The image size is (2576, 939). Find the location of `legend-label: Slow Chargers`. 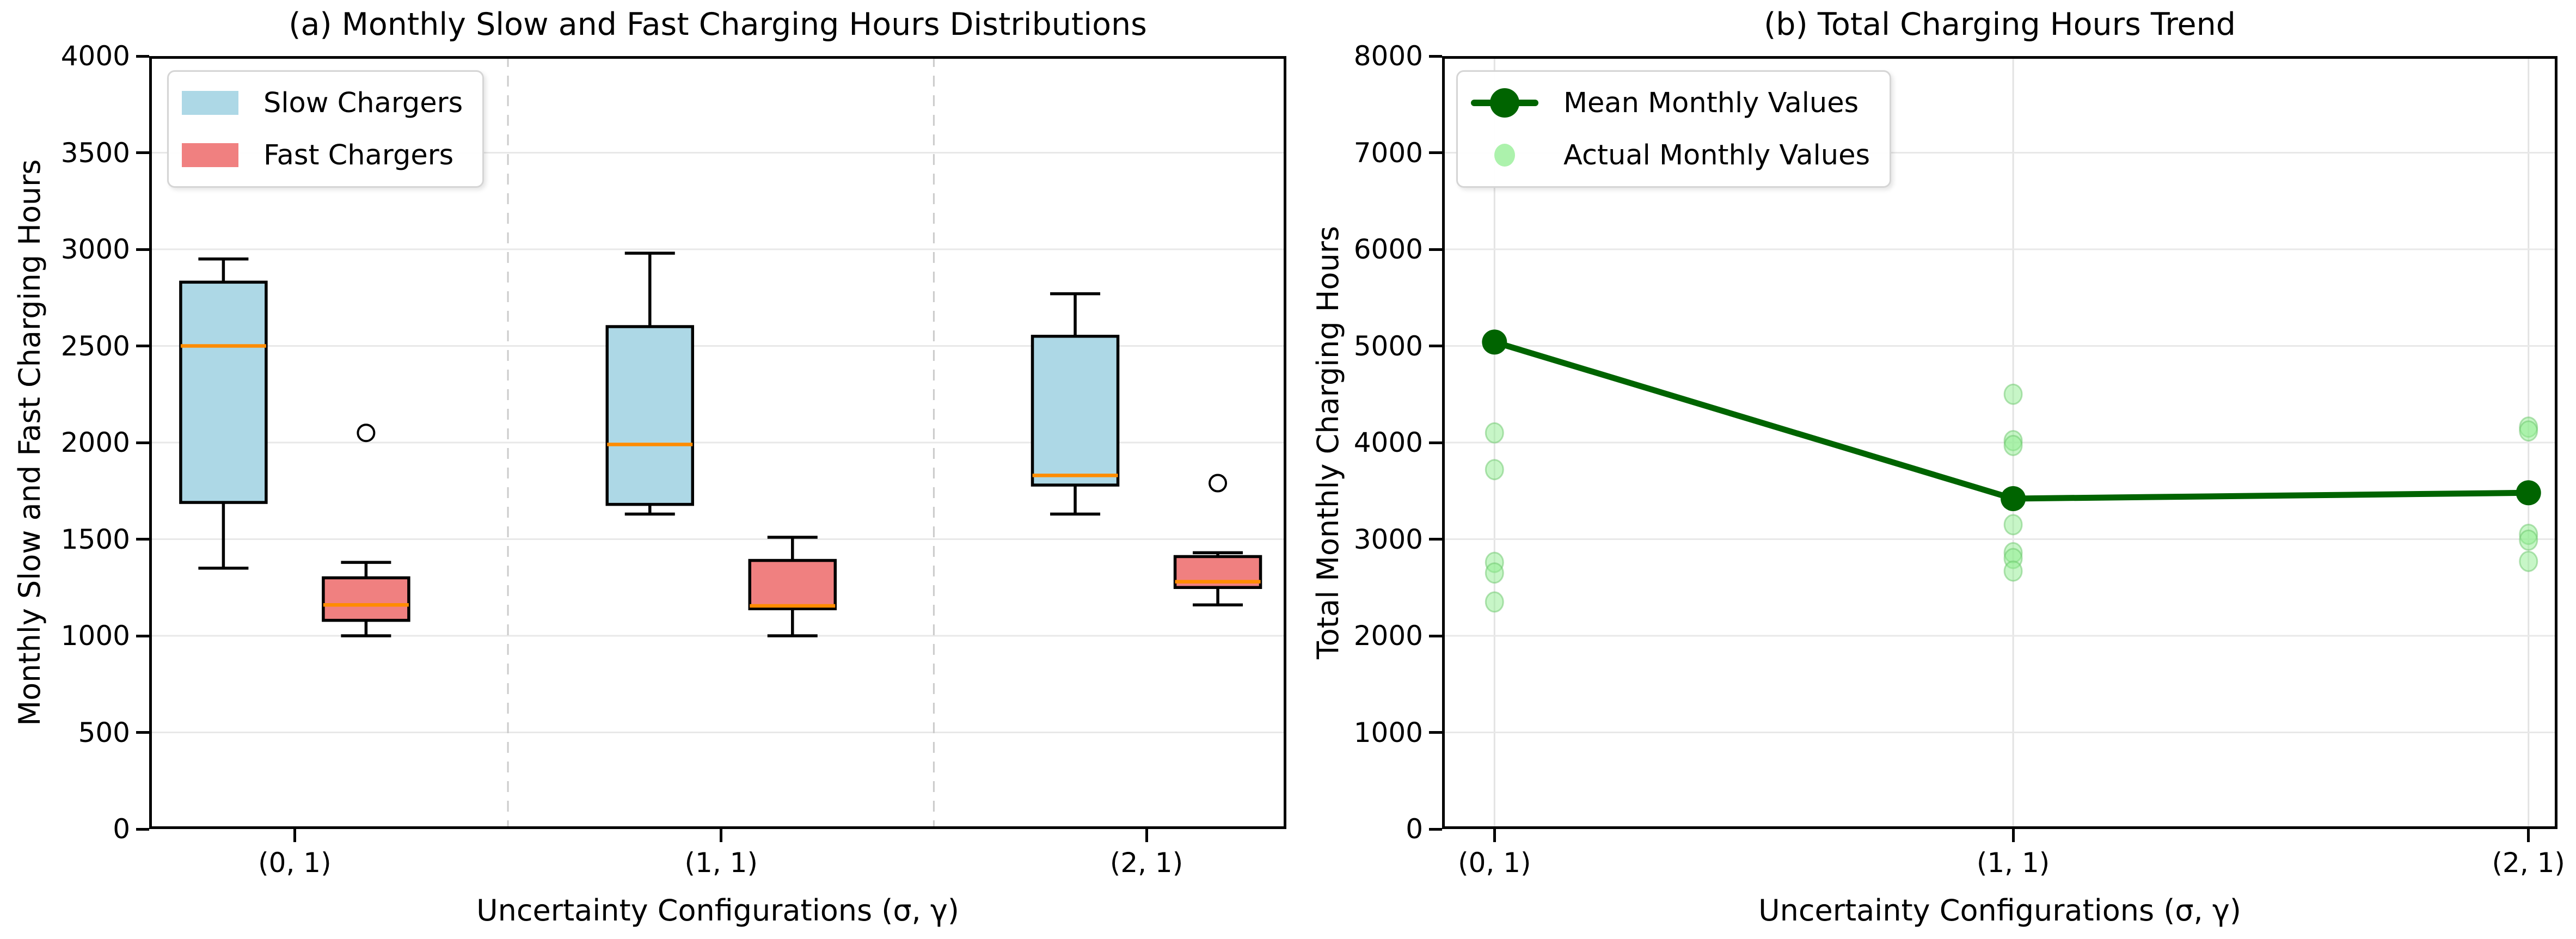

legend-label: Slow Chargers is located at coordinates (363, 103).